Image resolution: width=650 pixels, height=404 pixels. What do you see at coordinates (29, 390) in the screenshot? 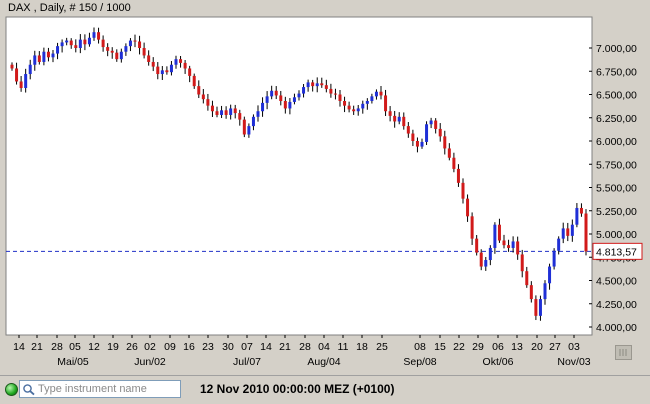
I see `search-icon` at bounding box center [29, 390].